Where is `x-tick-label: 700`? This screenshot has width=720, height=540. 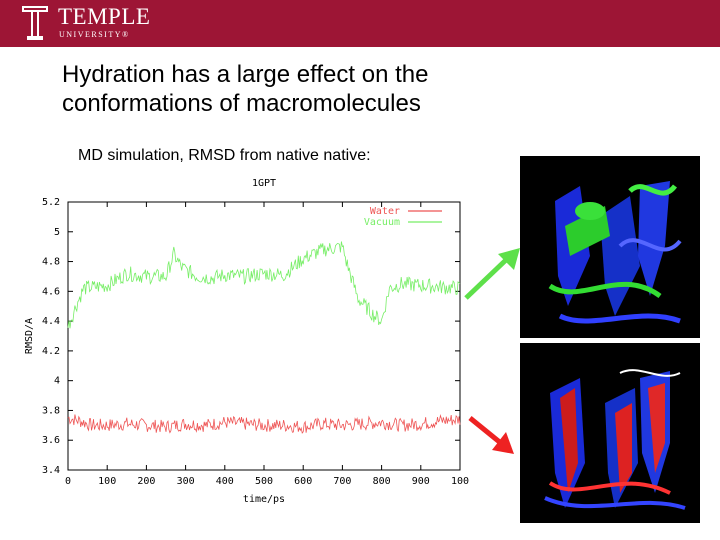
x-tick-label: 700 is located at coordinates (342, 481).